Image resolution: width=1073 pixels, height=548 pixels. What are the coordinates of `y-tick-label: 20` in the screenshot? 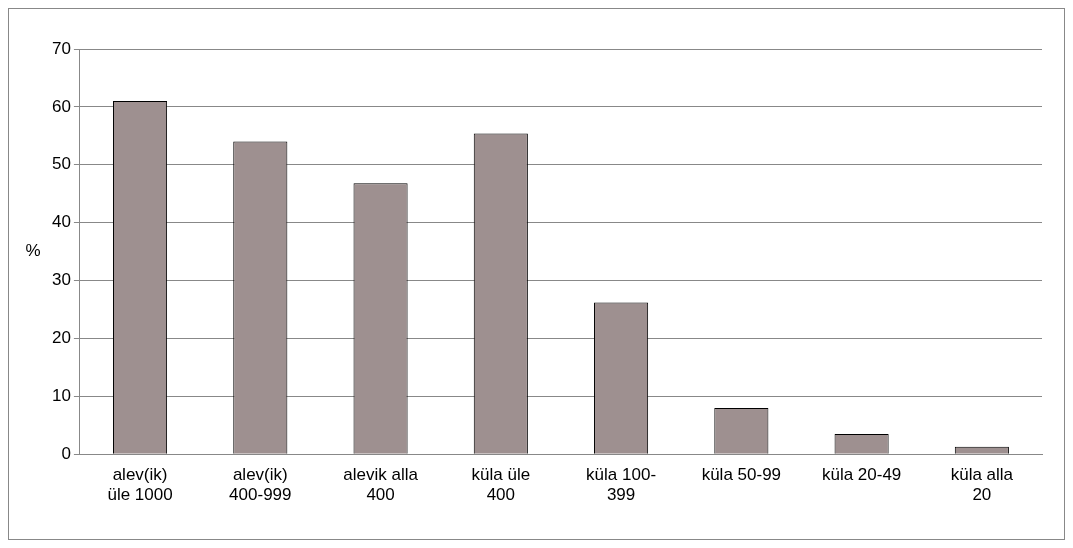 It's located at (61, 338).